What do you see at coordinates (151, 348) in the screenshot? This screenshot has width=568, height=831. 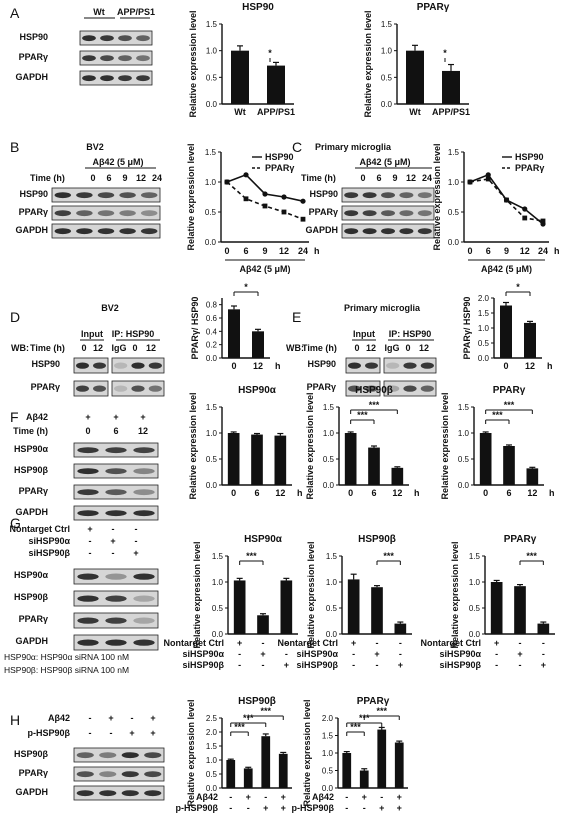 I see `lane-label: 12` at bounding box center [151, 348].